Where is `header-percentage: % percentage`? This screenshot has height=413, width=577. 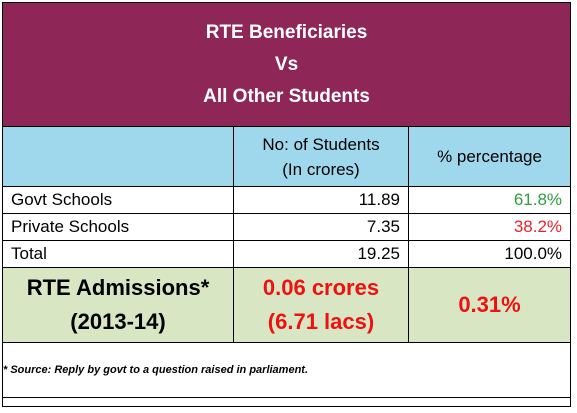
header-percentage: % percentage is located at coordinates (489, 156).